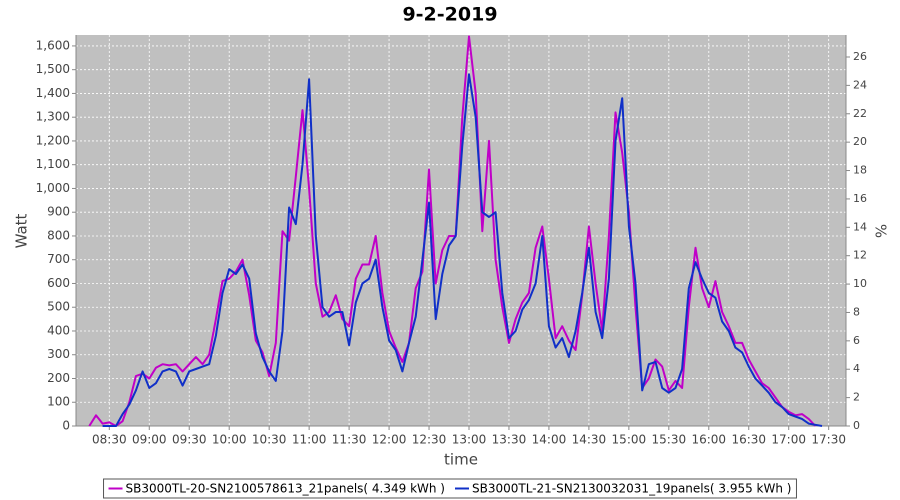 The height and width of the screenshot is (500, 900). What do you see at coordinates (53, 117) in the screenshot?
I see `y-tick-label: 1,300` at bounding box center [53, 117].